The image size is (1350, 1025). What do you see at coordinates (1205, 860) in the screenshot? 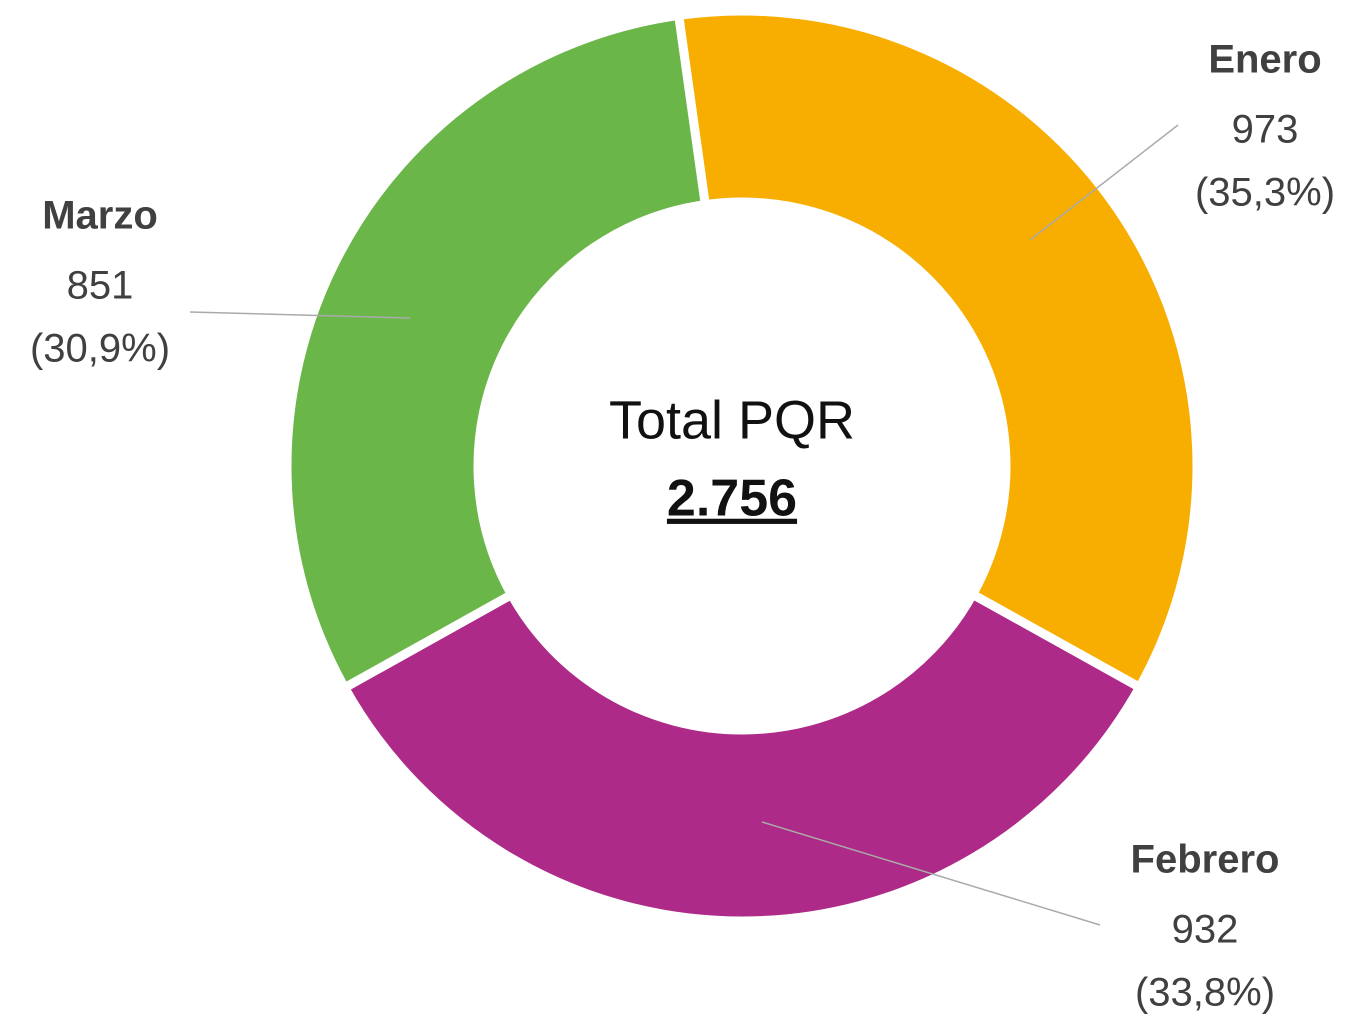
I see `category-label: Febrero` at bounding box center [1205, 860].